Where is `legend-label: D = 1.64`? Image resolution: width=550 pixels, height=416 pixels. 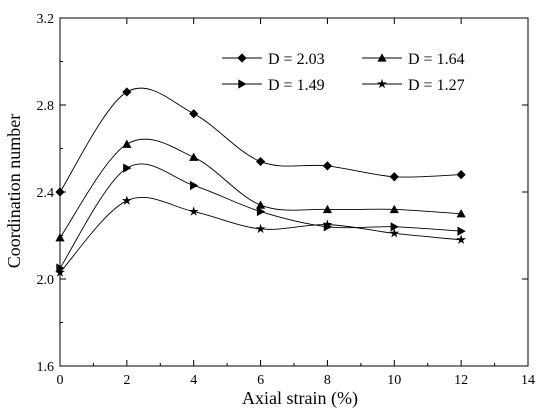
legend-label: D = 1.64 is located at coordinates (436, 59).